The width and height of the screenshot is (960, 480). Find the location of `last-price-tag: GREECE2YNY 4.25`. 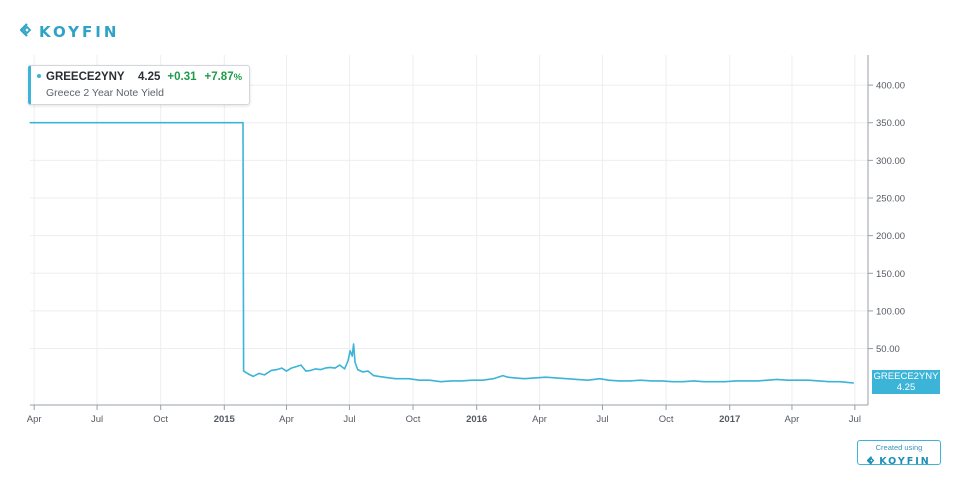

last-price-tag: GREECE2YNY 4.25 is located at coordinates (906, 382).